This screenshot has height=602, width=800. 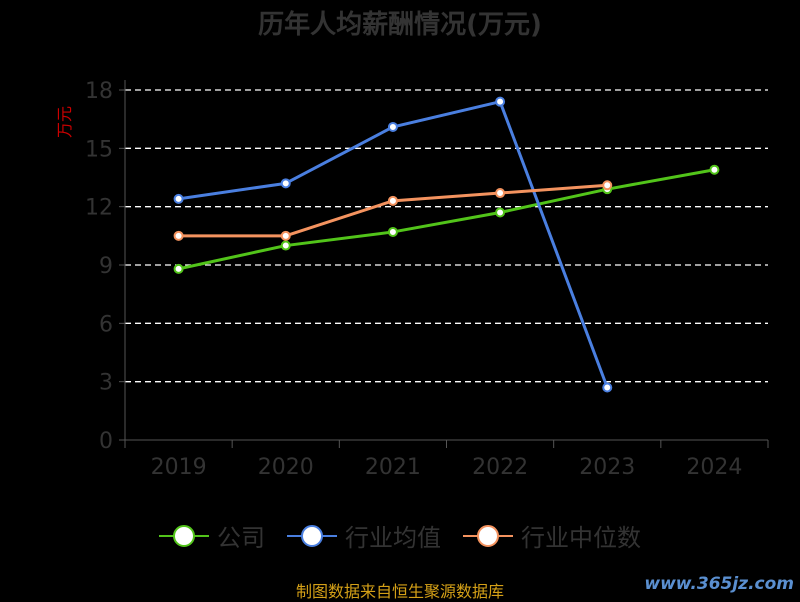 What do you see at coordinates (393, 538) in the screenshot?
I see `legend-label-industry-mean: 行业均值` at bounding box center [393, 538].